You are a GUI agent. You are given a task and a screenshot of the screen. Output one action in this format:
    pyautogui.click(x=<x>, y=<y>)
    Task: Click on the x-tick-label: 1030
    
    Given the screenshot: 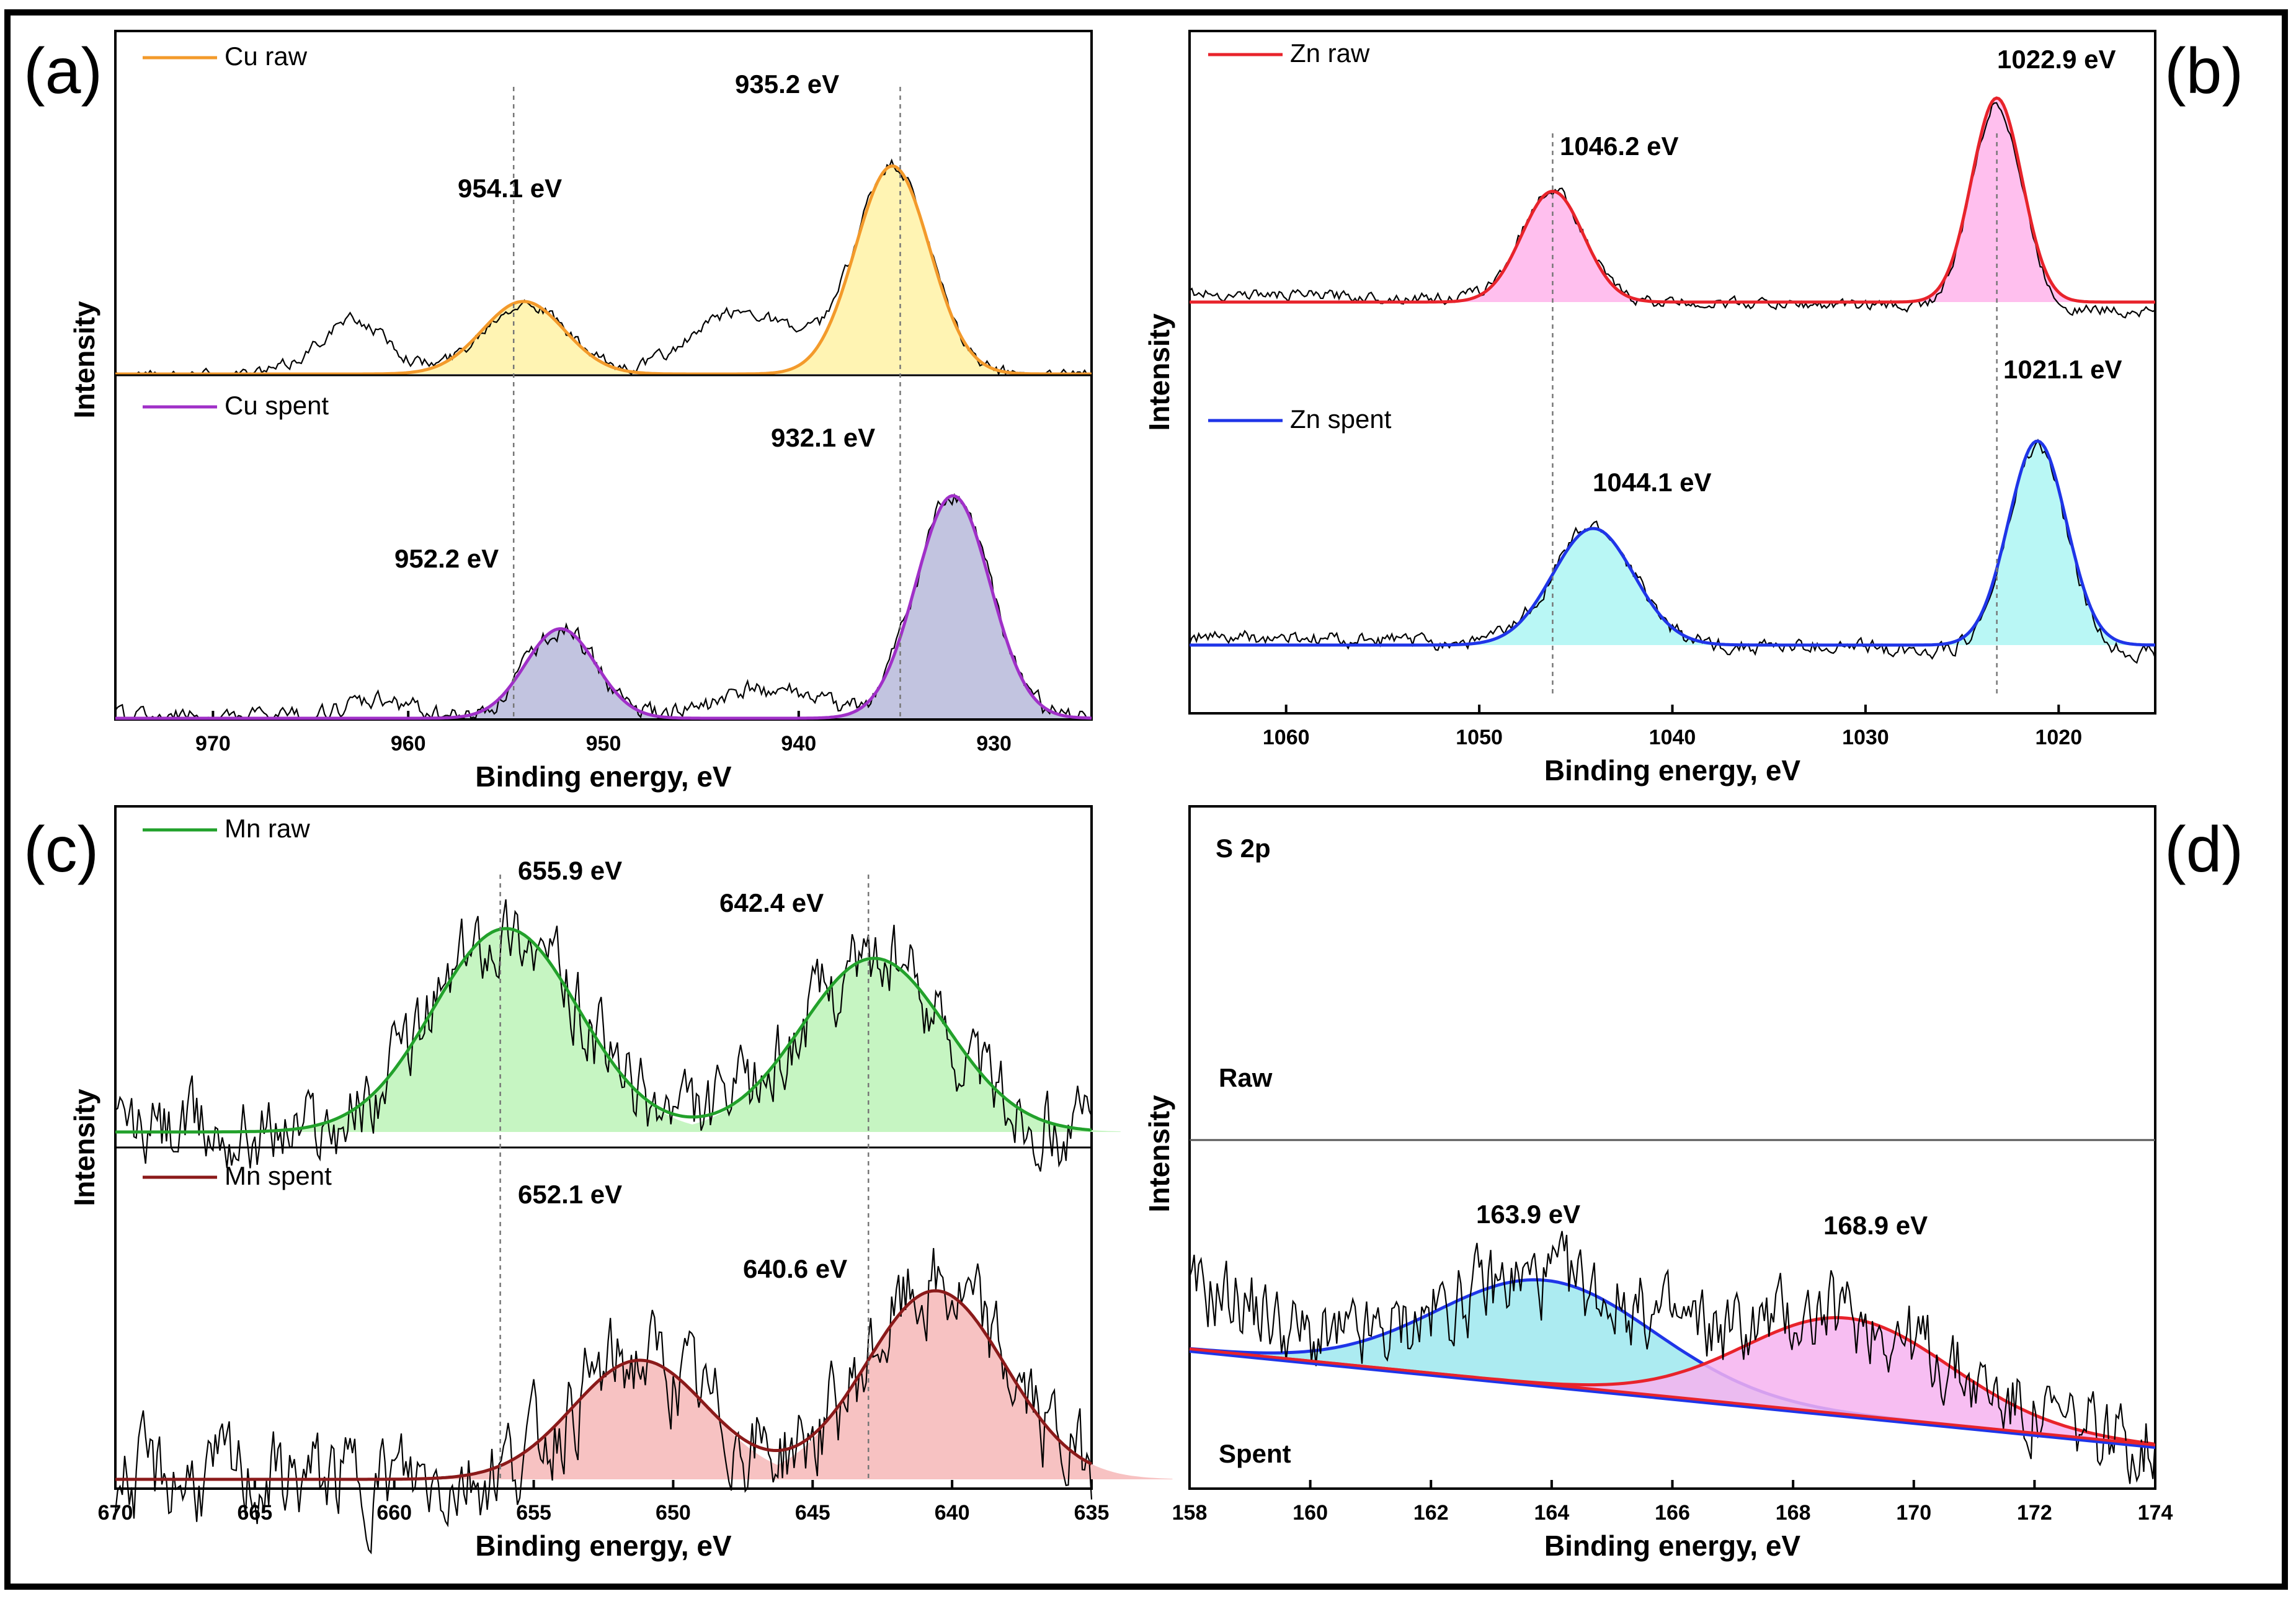 What is the action you would take?
    pyautogui.click(x=1865, y=737)
    